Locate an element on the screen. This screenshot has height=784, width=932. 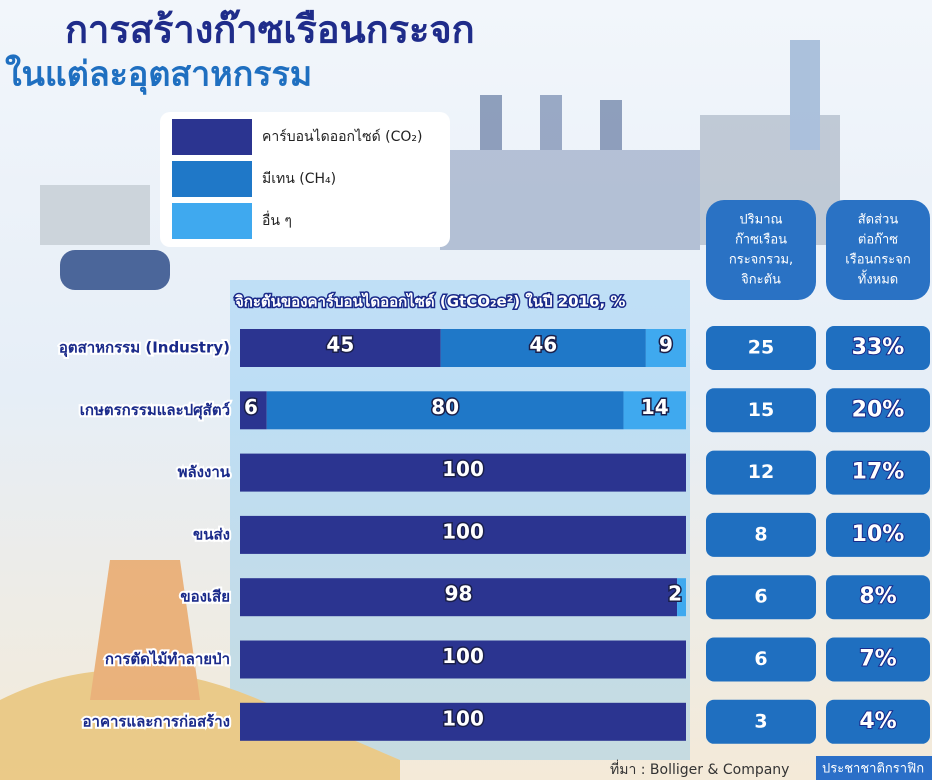
bar-value-label: 98 is located at coordinates (459, 594).